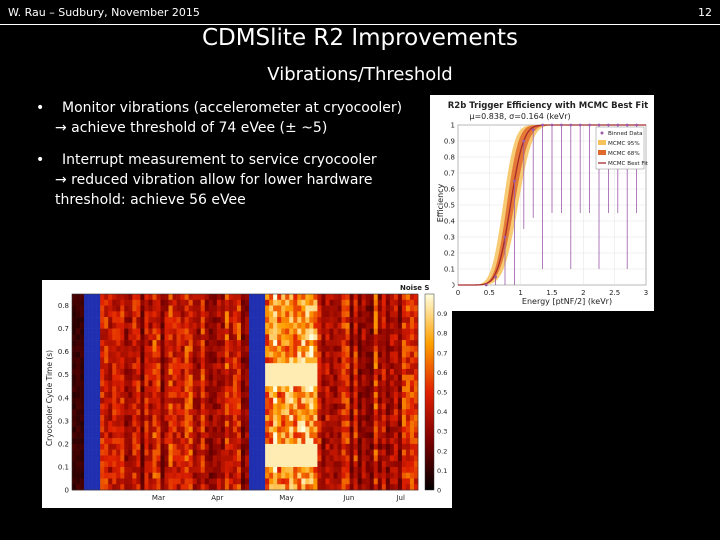 This screenshot has height=540, width=720. Describe the element at coordinates (646, 293) in the screenshot. I see `x-tick-label: 3` at that location.